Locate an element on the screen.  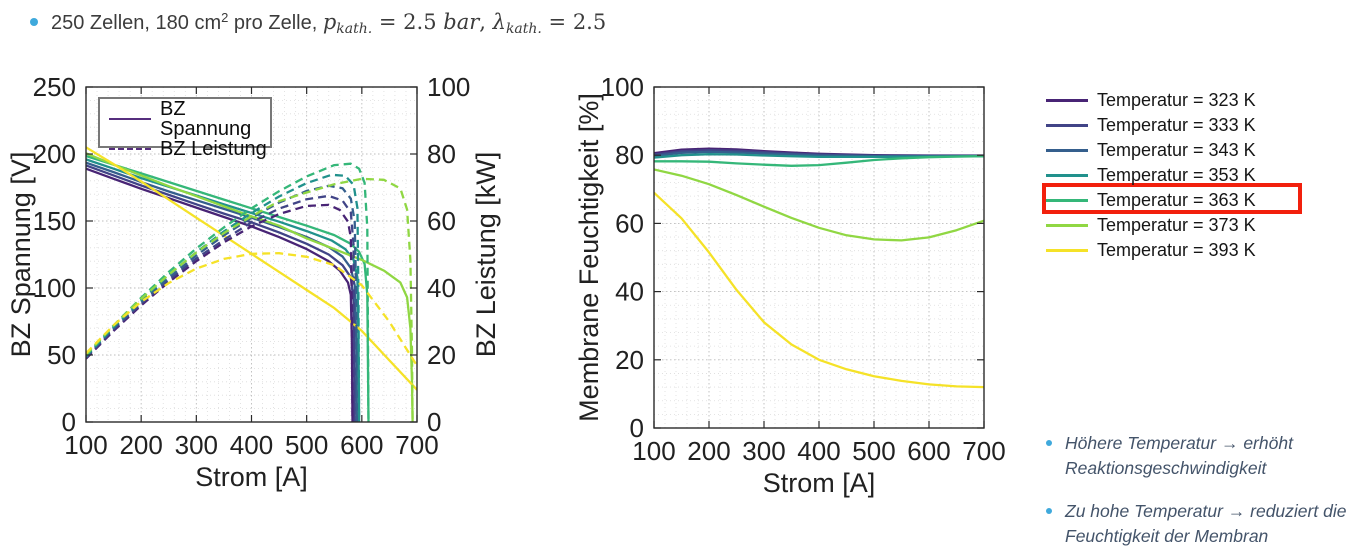
header-text-mid: pro Zelle, is located at coordinates (275, 23).